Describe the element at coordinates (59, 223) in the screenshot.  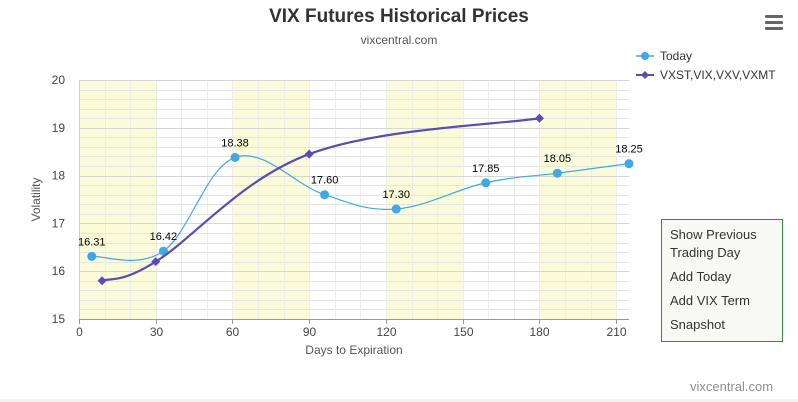
I see `y-tick-label: 17` at that location.